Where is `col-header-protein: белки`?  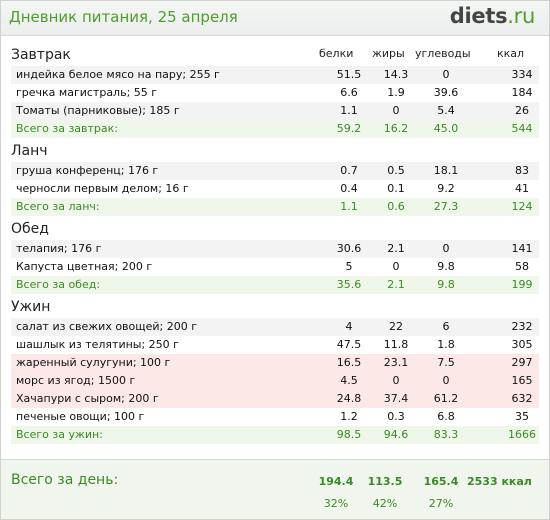
col-header-protein: белки is located at coordinates (336, 53).